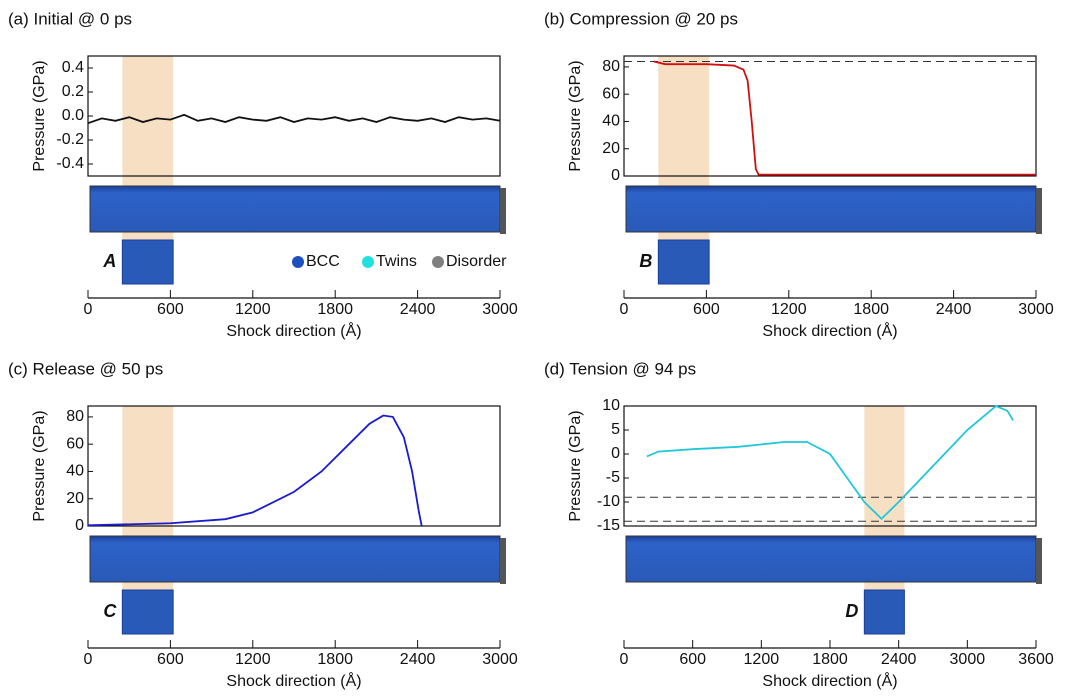 This screenshot has height=700, width=1072. Describe the element at coordinates (645, 261) in the screenshot. I see `inset-letter: B` at that location.